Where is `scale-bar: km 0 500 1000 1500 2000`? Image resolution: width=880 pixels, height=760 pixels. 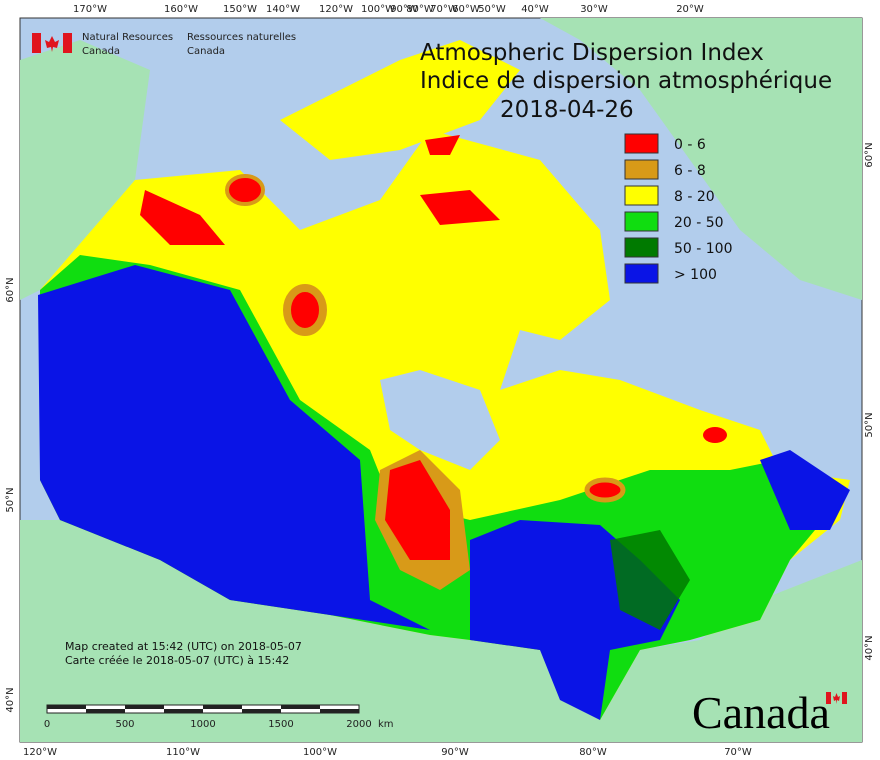
scale-bar: km 0 500 1000 1500 2000 is located at coordinates (219, 717).